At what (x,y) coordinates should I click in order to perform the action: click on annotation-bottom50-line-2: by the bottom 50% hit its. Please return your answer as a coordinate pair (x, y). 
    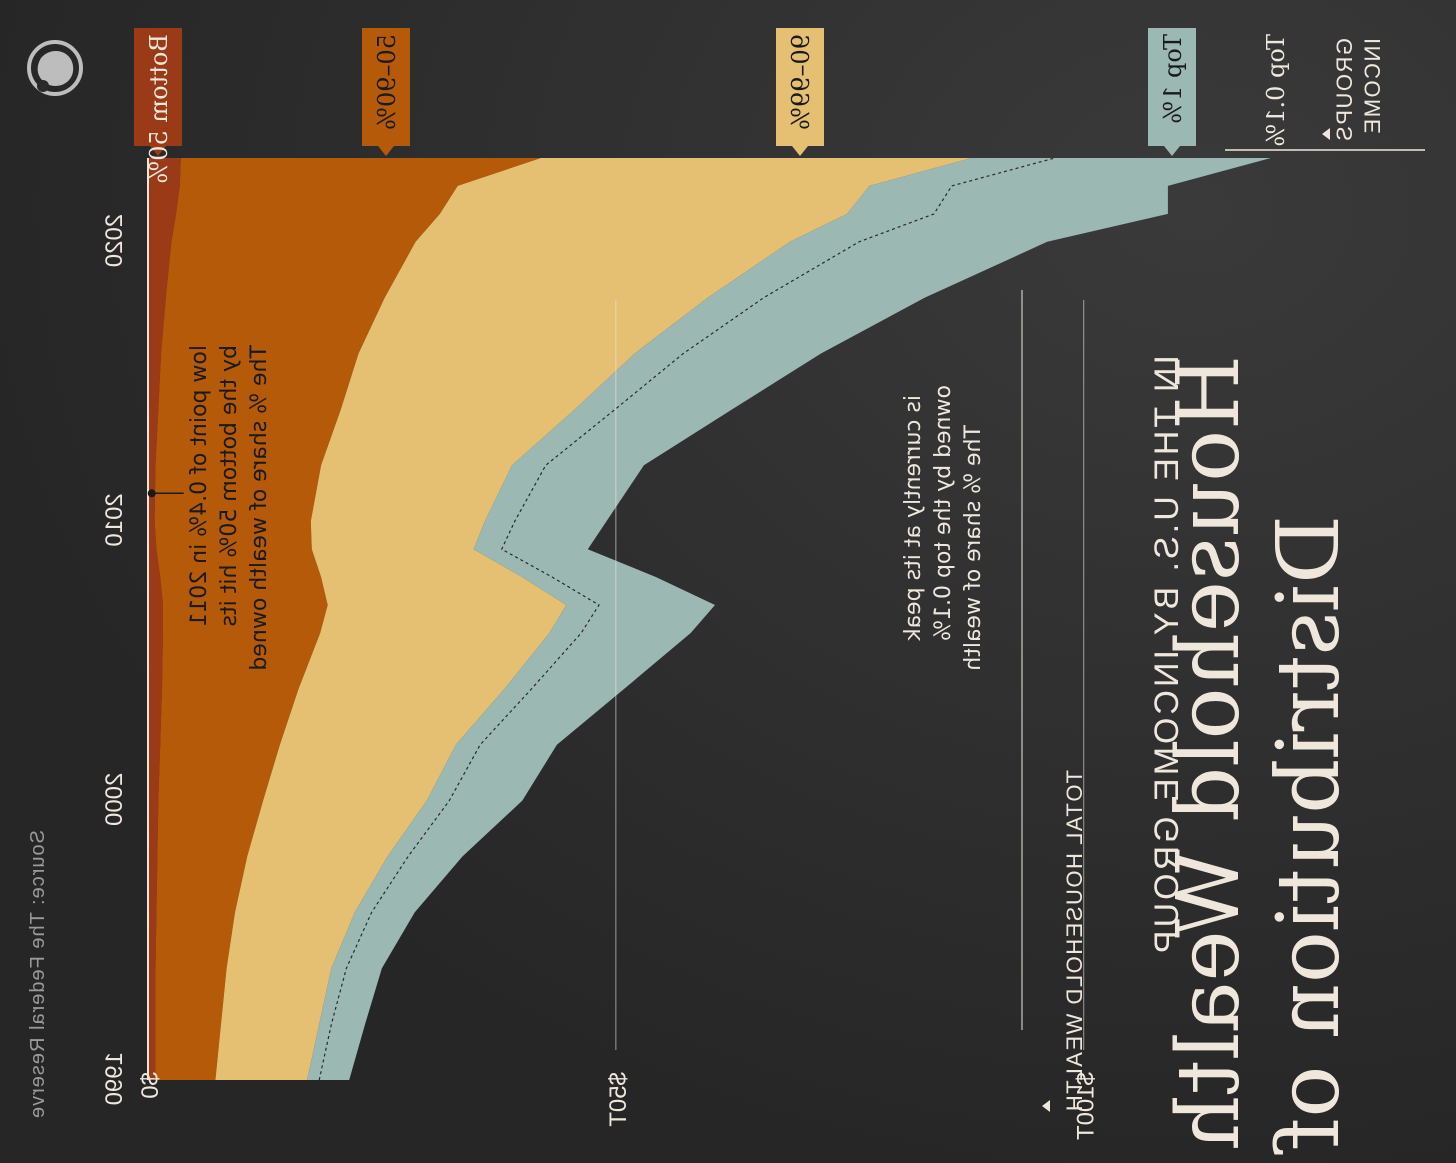
    Looking at the image, I should click on (229, 485).